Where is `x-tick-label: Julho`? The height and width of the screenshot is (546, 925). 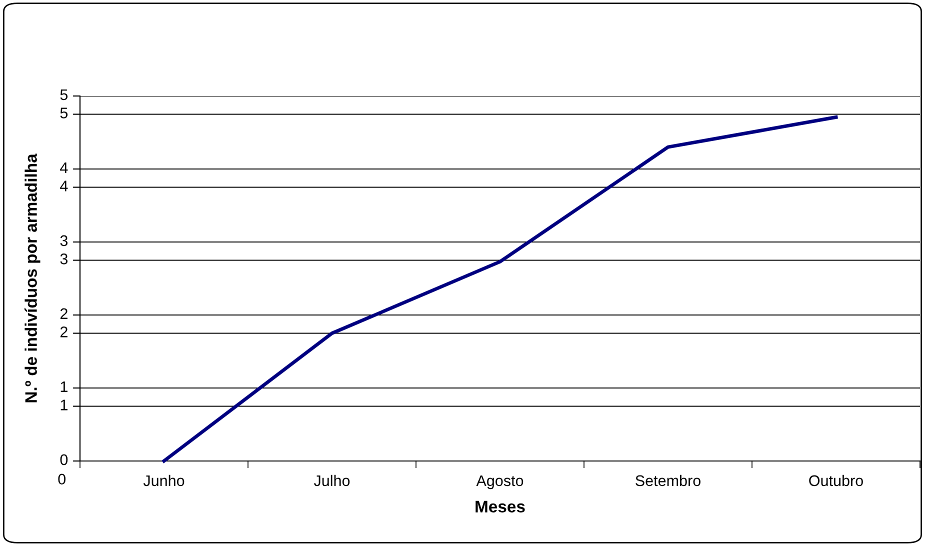 x-tick-label: Julho is located at coordinates (332, 480).